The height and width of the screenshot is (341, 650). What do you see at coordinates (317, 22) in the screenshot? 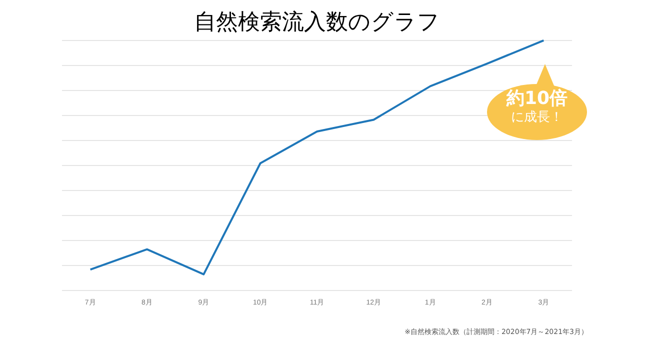
I see `chart-title: 自然検索流入数のグラフ` at bounding box center [317, 22].